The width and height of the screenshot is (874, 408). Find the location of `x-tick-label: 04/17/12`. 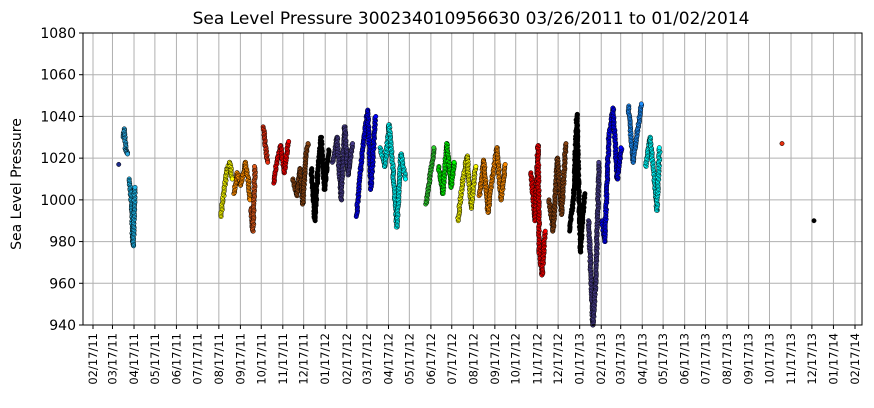

x-tick-label: 04/17/12 is located at coordinates (388, 359).